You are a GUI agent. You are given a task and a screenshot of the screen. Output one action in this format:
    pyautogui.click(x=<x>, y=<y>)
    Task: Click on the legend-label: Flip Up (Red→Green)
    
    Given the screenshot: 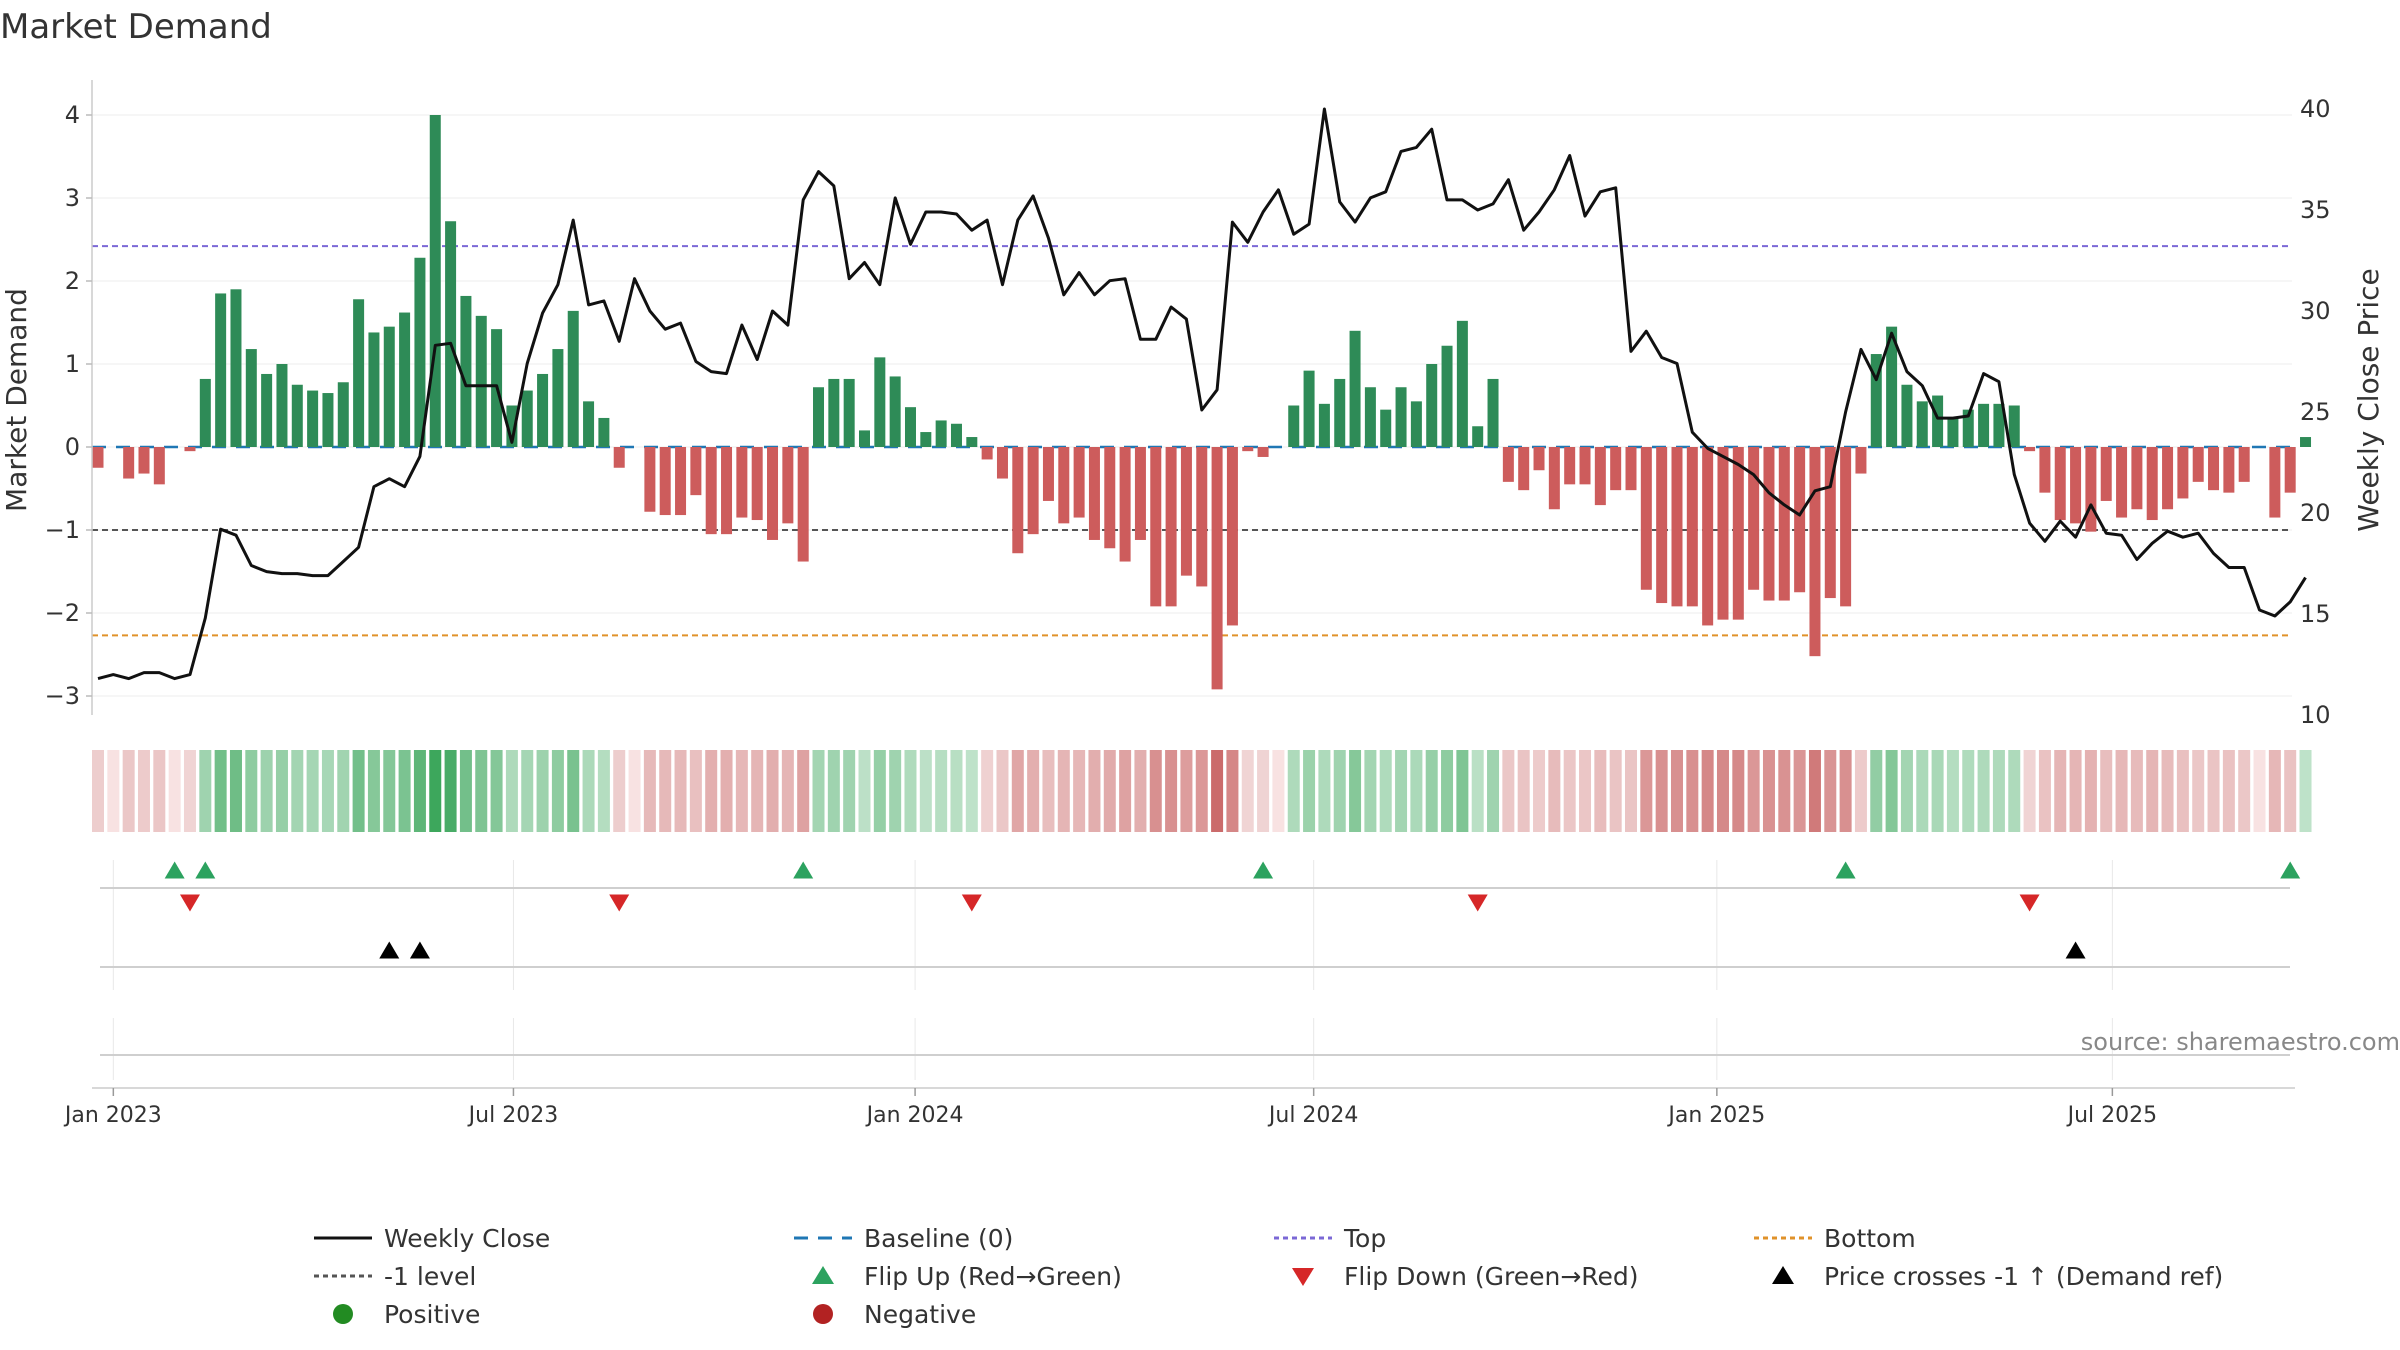 What is the action you would take?
    pyautogui.click(x=993, y=1276)
    